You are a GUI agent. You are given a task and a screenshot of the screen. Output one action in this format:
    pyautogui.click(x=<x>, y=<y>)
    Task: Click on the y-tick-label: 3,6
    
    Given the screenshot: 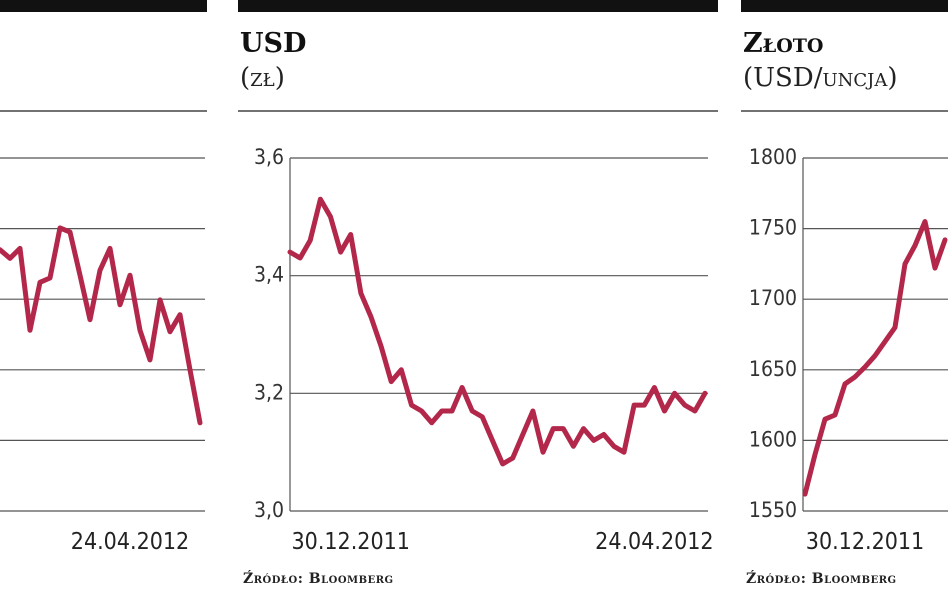 What is the action you would take?
    pyautogui.click(x=269, y=157)
    